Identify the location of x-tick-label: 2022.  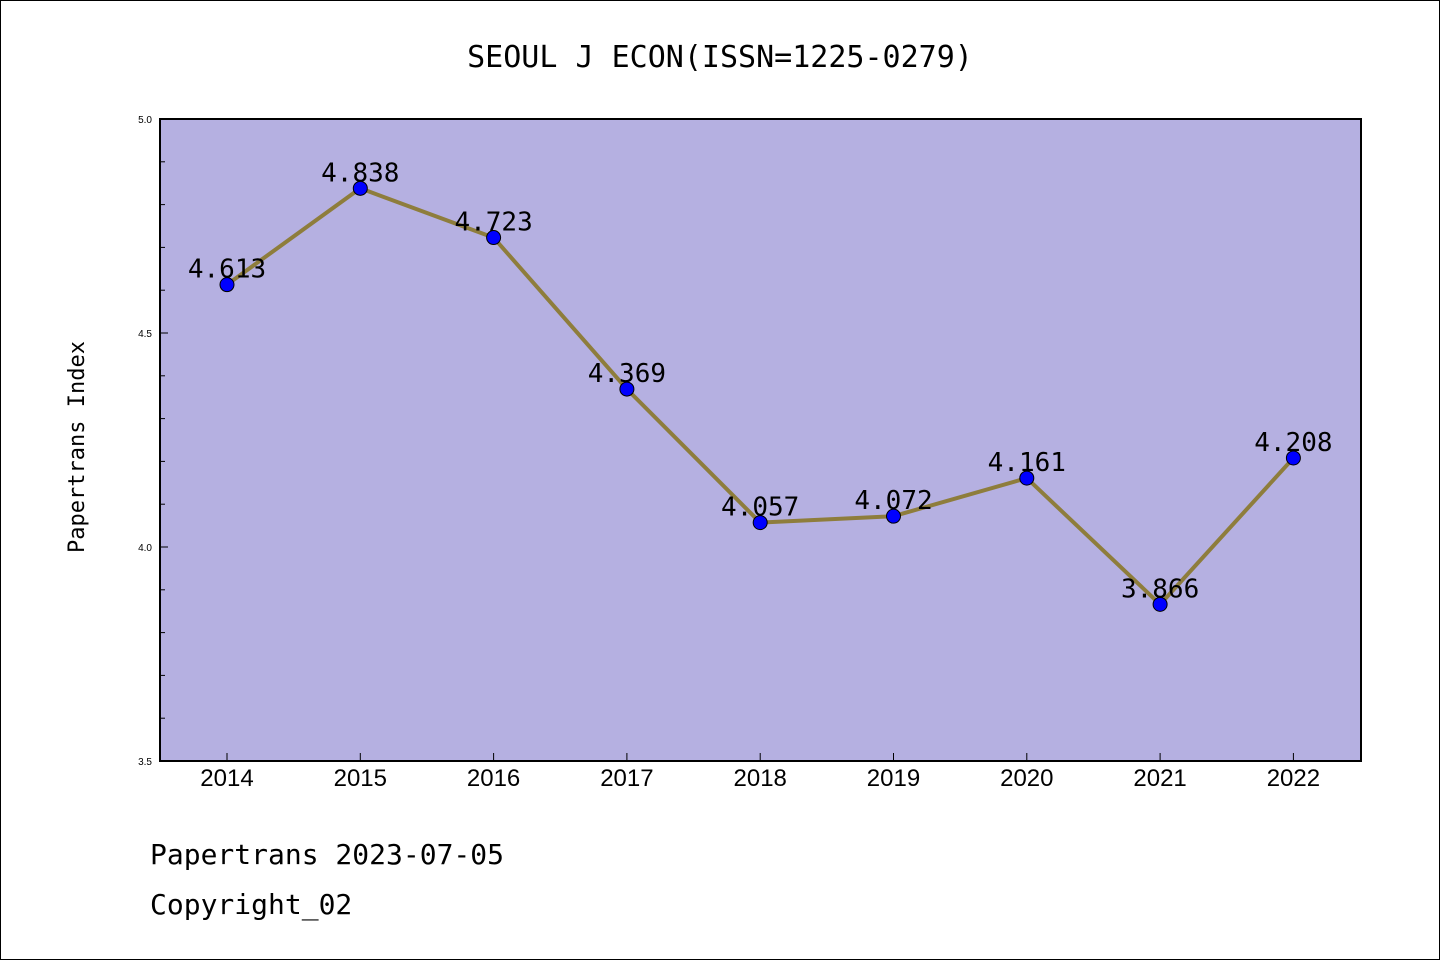
(1293, 778).